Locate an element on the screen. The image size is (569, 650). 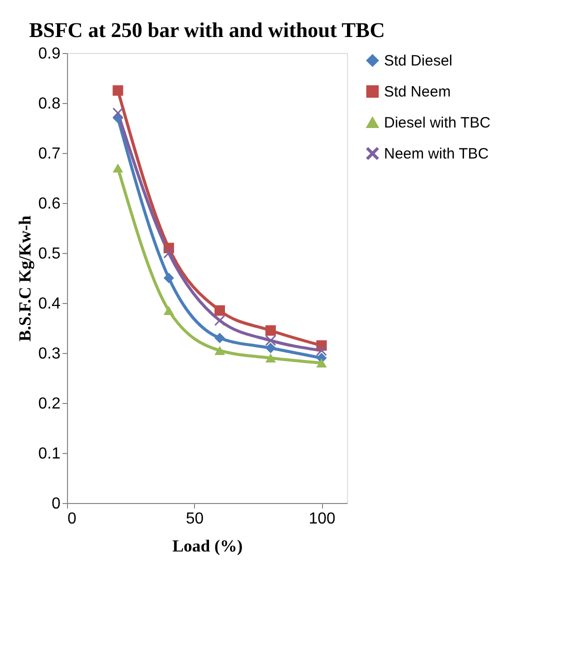
x-tick-label: 50 is located at coordinates (195, 519).